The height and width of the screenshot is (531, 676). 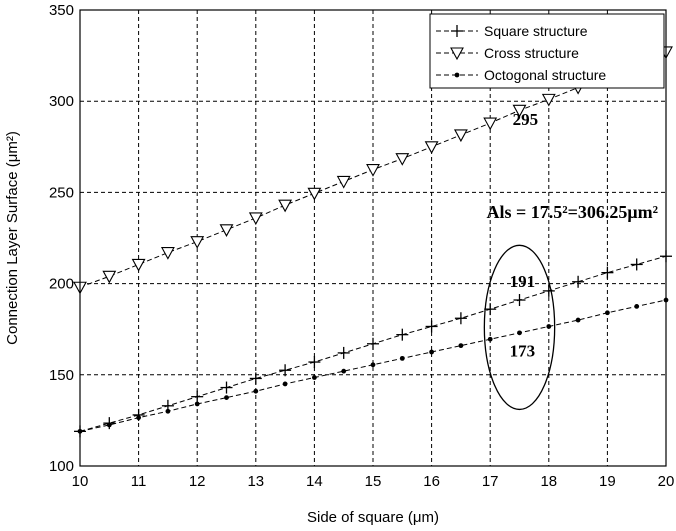 I want to click on highlight-ellipse, so click(x=519, y=327).